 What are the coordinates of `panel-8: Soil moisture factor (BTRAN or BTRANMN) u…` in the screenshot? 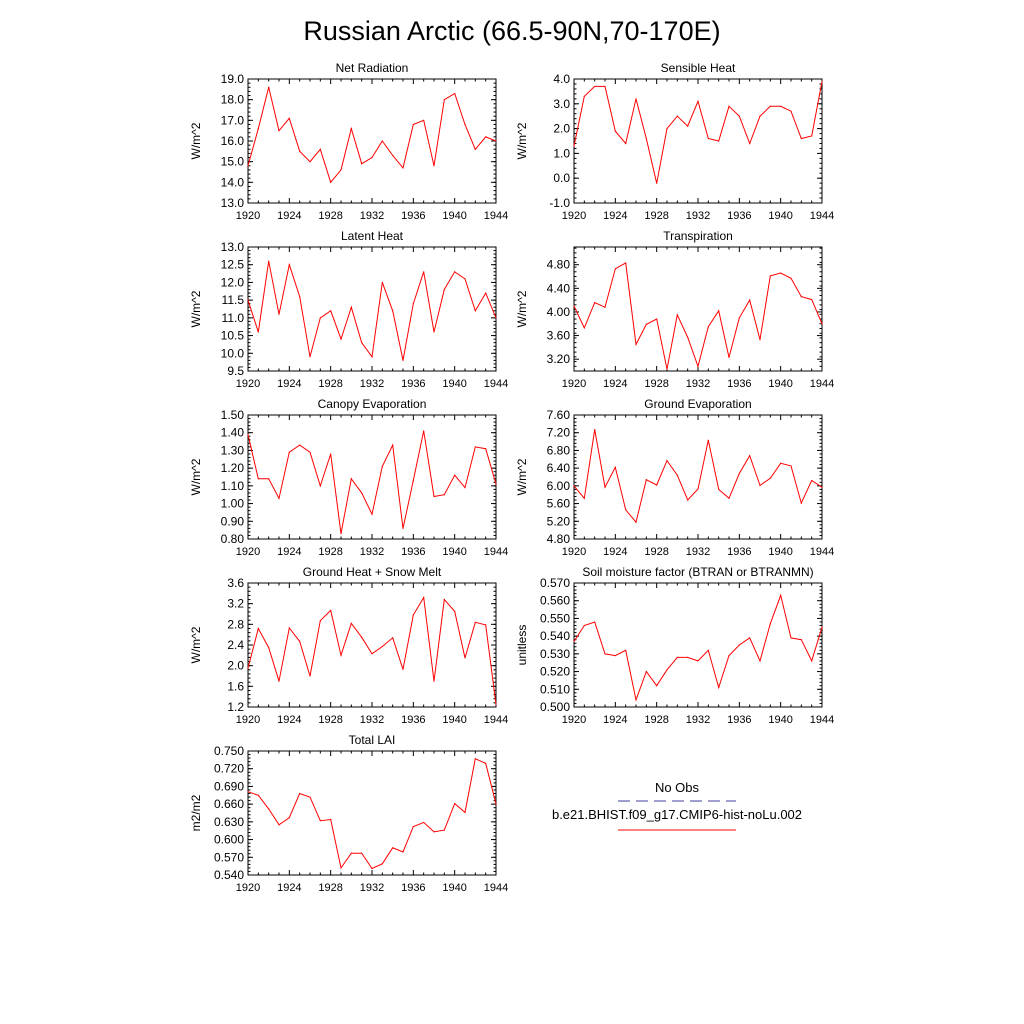 It's located at (674, 645).